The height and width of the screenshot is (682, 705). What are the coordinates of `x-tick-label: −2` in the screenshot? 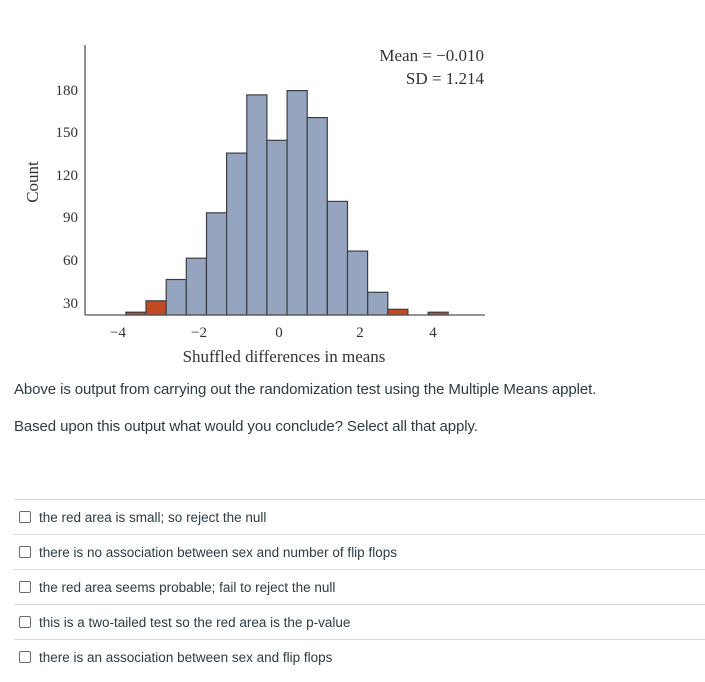 It's located at (199, 333).